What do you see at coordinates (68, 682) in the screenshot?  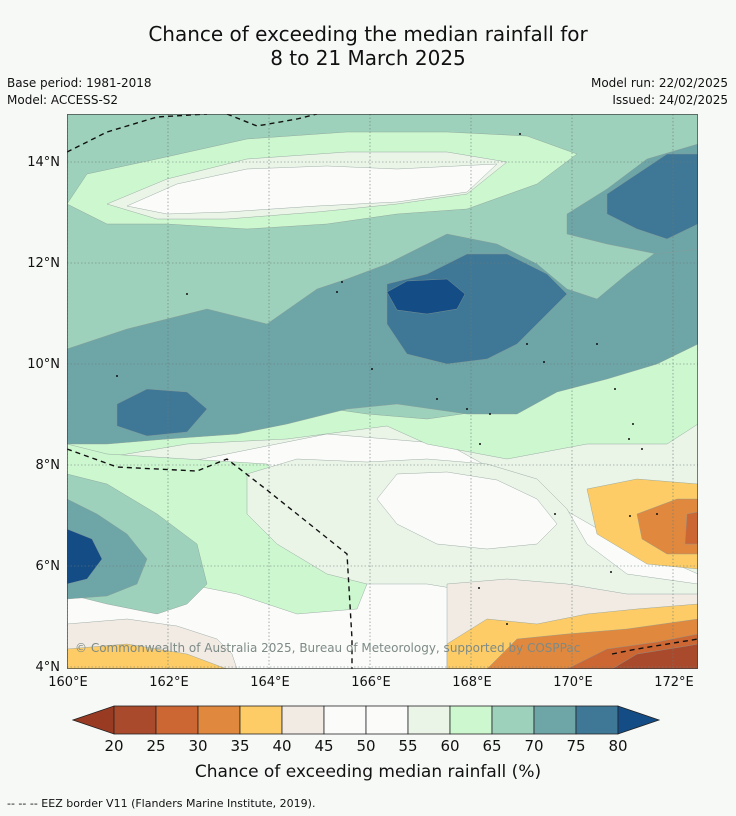 I see `lon-label-160e: 160°E` at bounding box center [68, 682].